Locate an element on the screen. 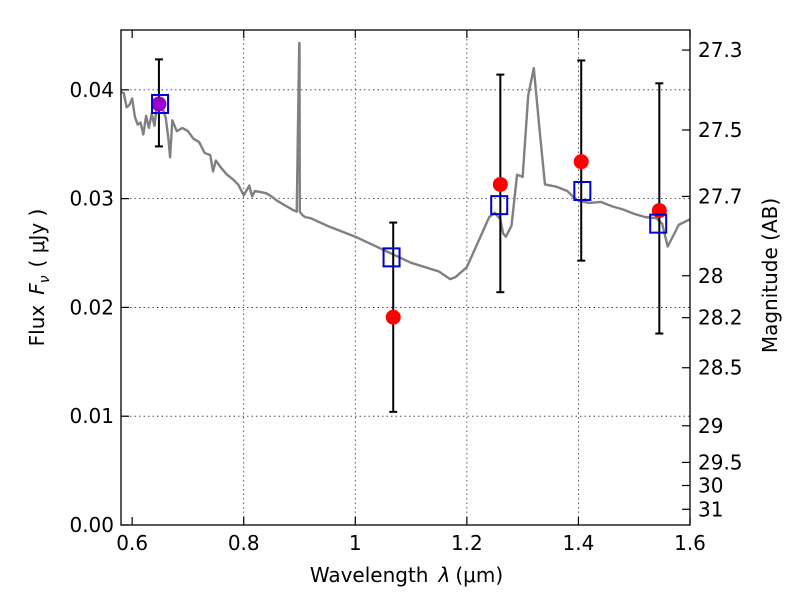 This screenshot has width=800, height=600. x-tick-label: 1.4 is located at coordinates (579, 543).